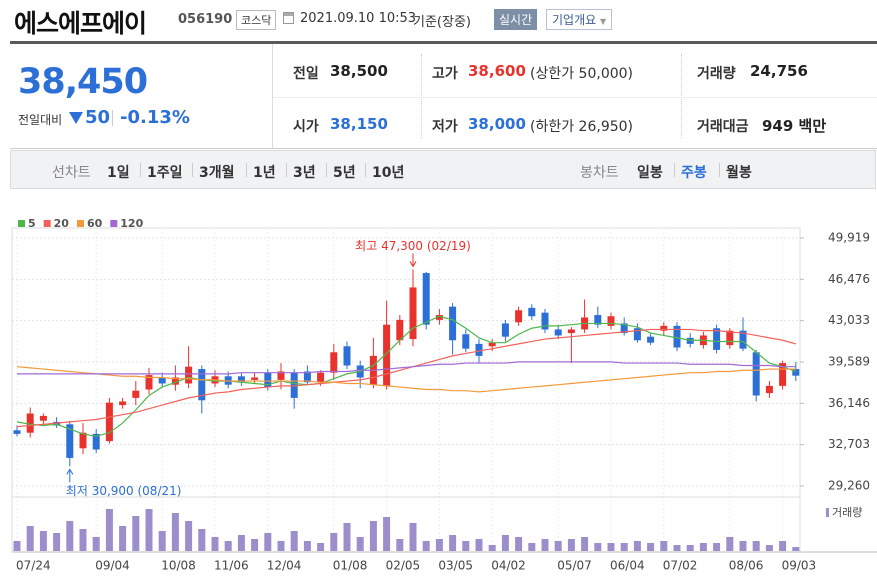 The image size is (877, 580). I want to click on period-tab: 5년, so click(344, 173).